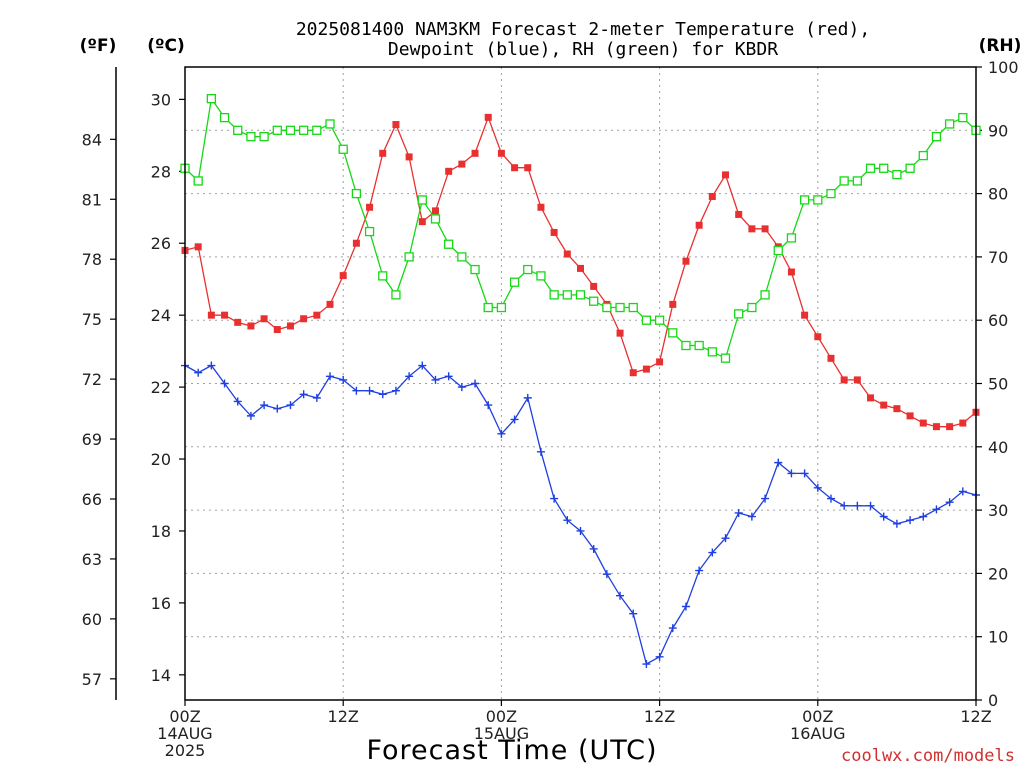  What do you see at coordinates (161, 171) in the screenshot?
I see `celsius-tick-label: 28` at bounding box center [161, 171].